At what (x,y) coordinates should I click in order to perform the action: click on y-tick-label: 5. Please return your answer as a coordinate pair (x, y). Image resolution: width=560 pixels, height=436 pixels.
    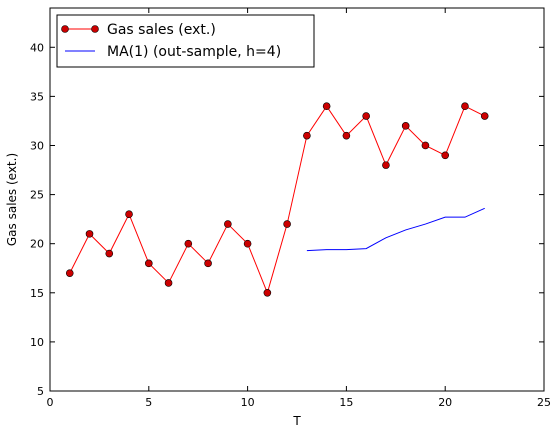
    Looking at the image, I should click on (40, 391).